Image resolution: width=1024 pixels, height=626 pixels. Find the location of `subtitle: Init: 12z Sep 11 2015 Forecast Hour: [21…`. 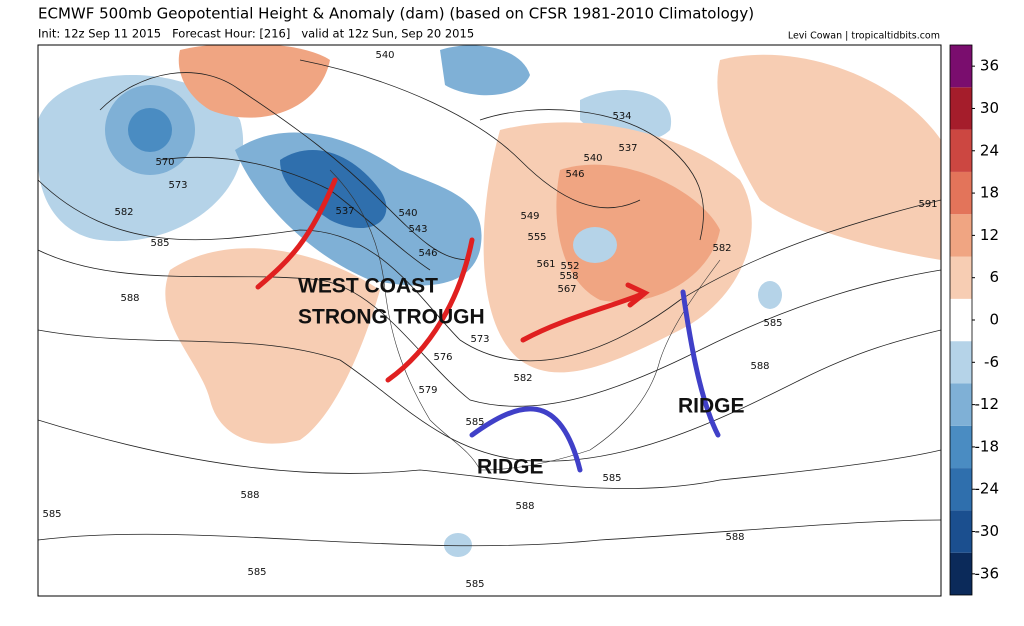

subtitle: Init: 12z Sep 11 2015 Forecast Hour: [21… is located at coordinates (256, 34).